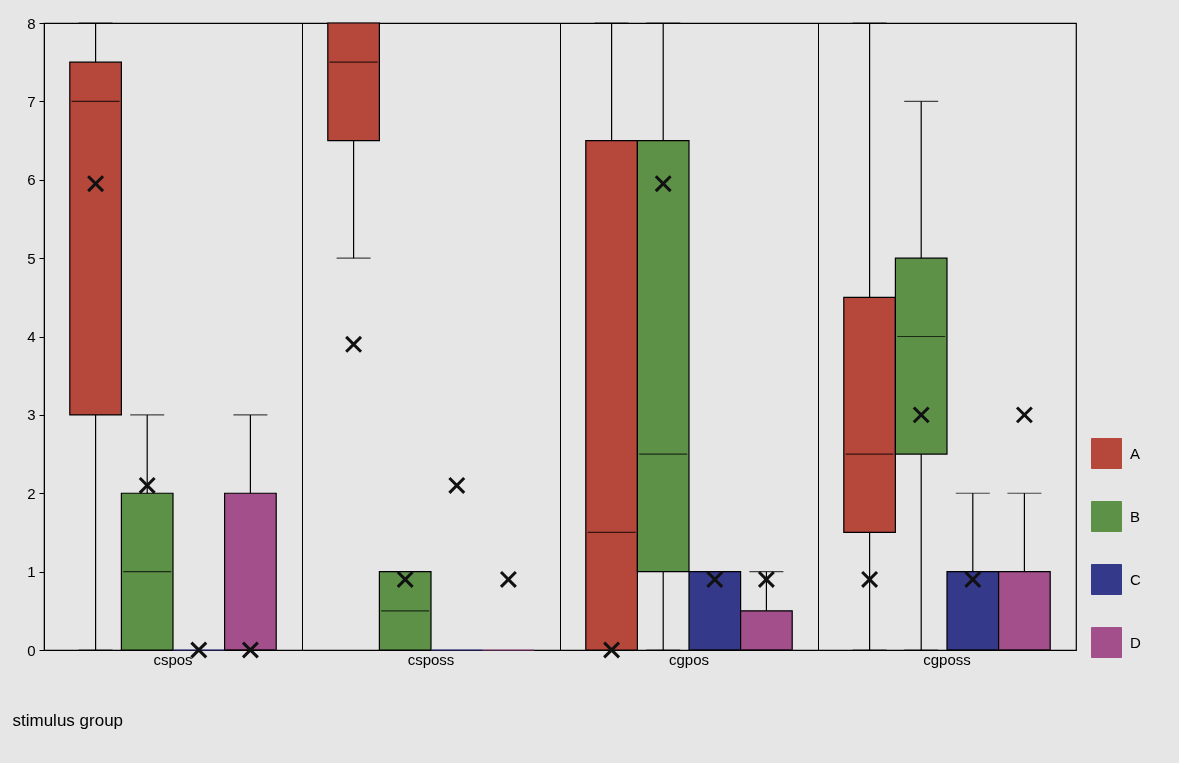 This screenshot has height=763, width=1179. Describe the element at coordinates (947, 659) in the screenshot. I see `x-tick-label: cgposs` at that location.